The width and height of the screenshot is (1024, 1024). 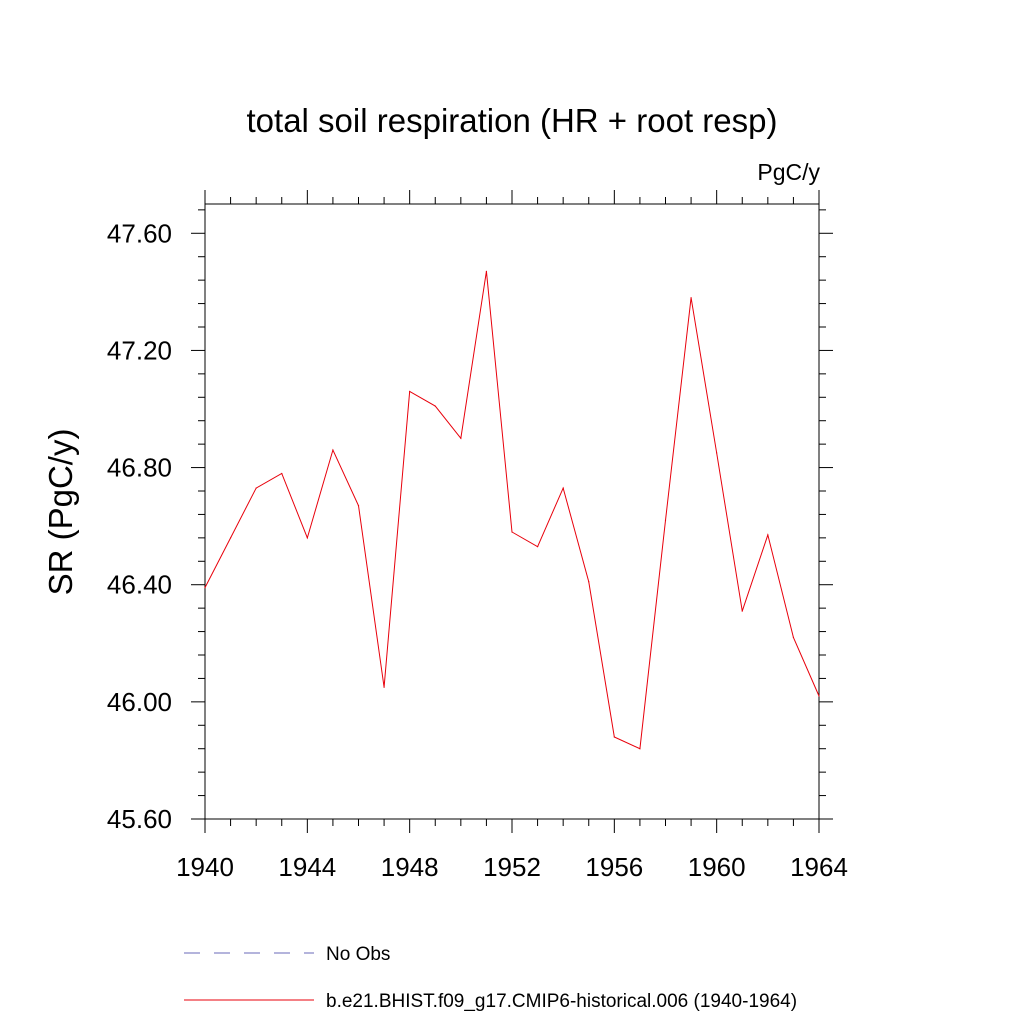 I want to click on x-tick-label: 1952, so click(x=512, y=867).